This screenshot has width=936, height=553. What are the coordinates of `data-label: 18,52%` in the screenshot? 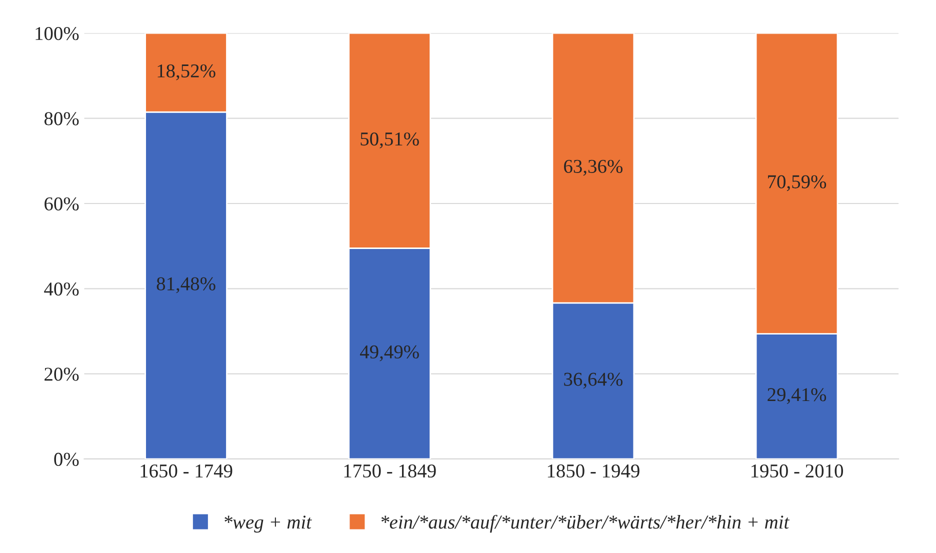 It's located at (187, 72).